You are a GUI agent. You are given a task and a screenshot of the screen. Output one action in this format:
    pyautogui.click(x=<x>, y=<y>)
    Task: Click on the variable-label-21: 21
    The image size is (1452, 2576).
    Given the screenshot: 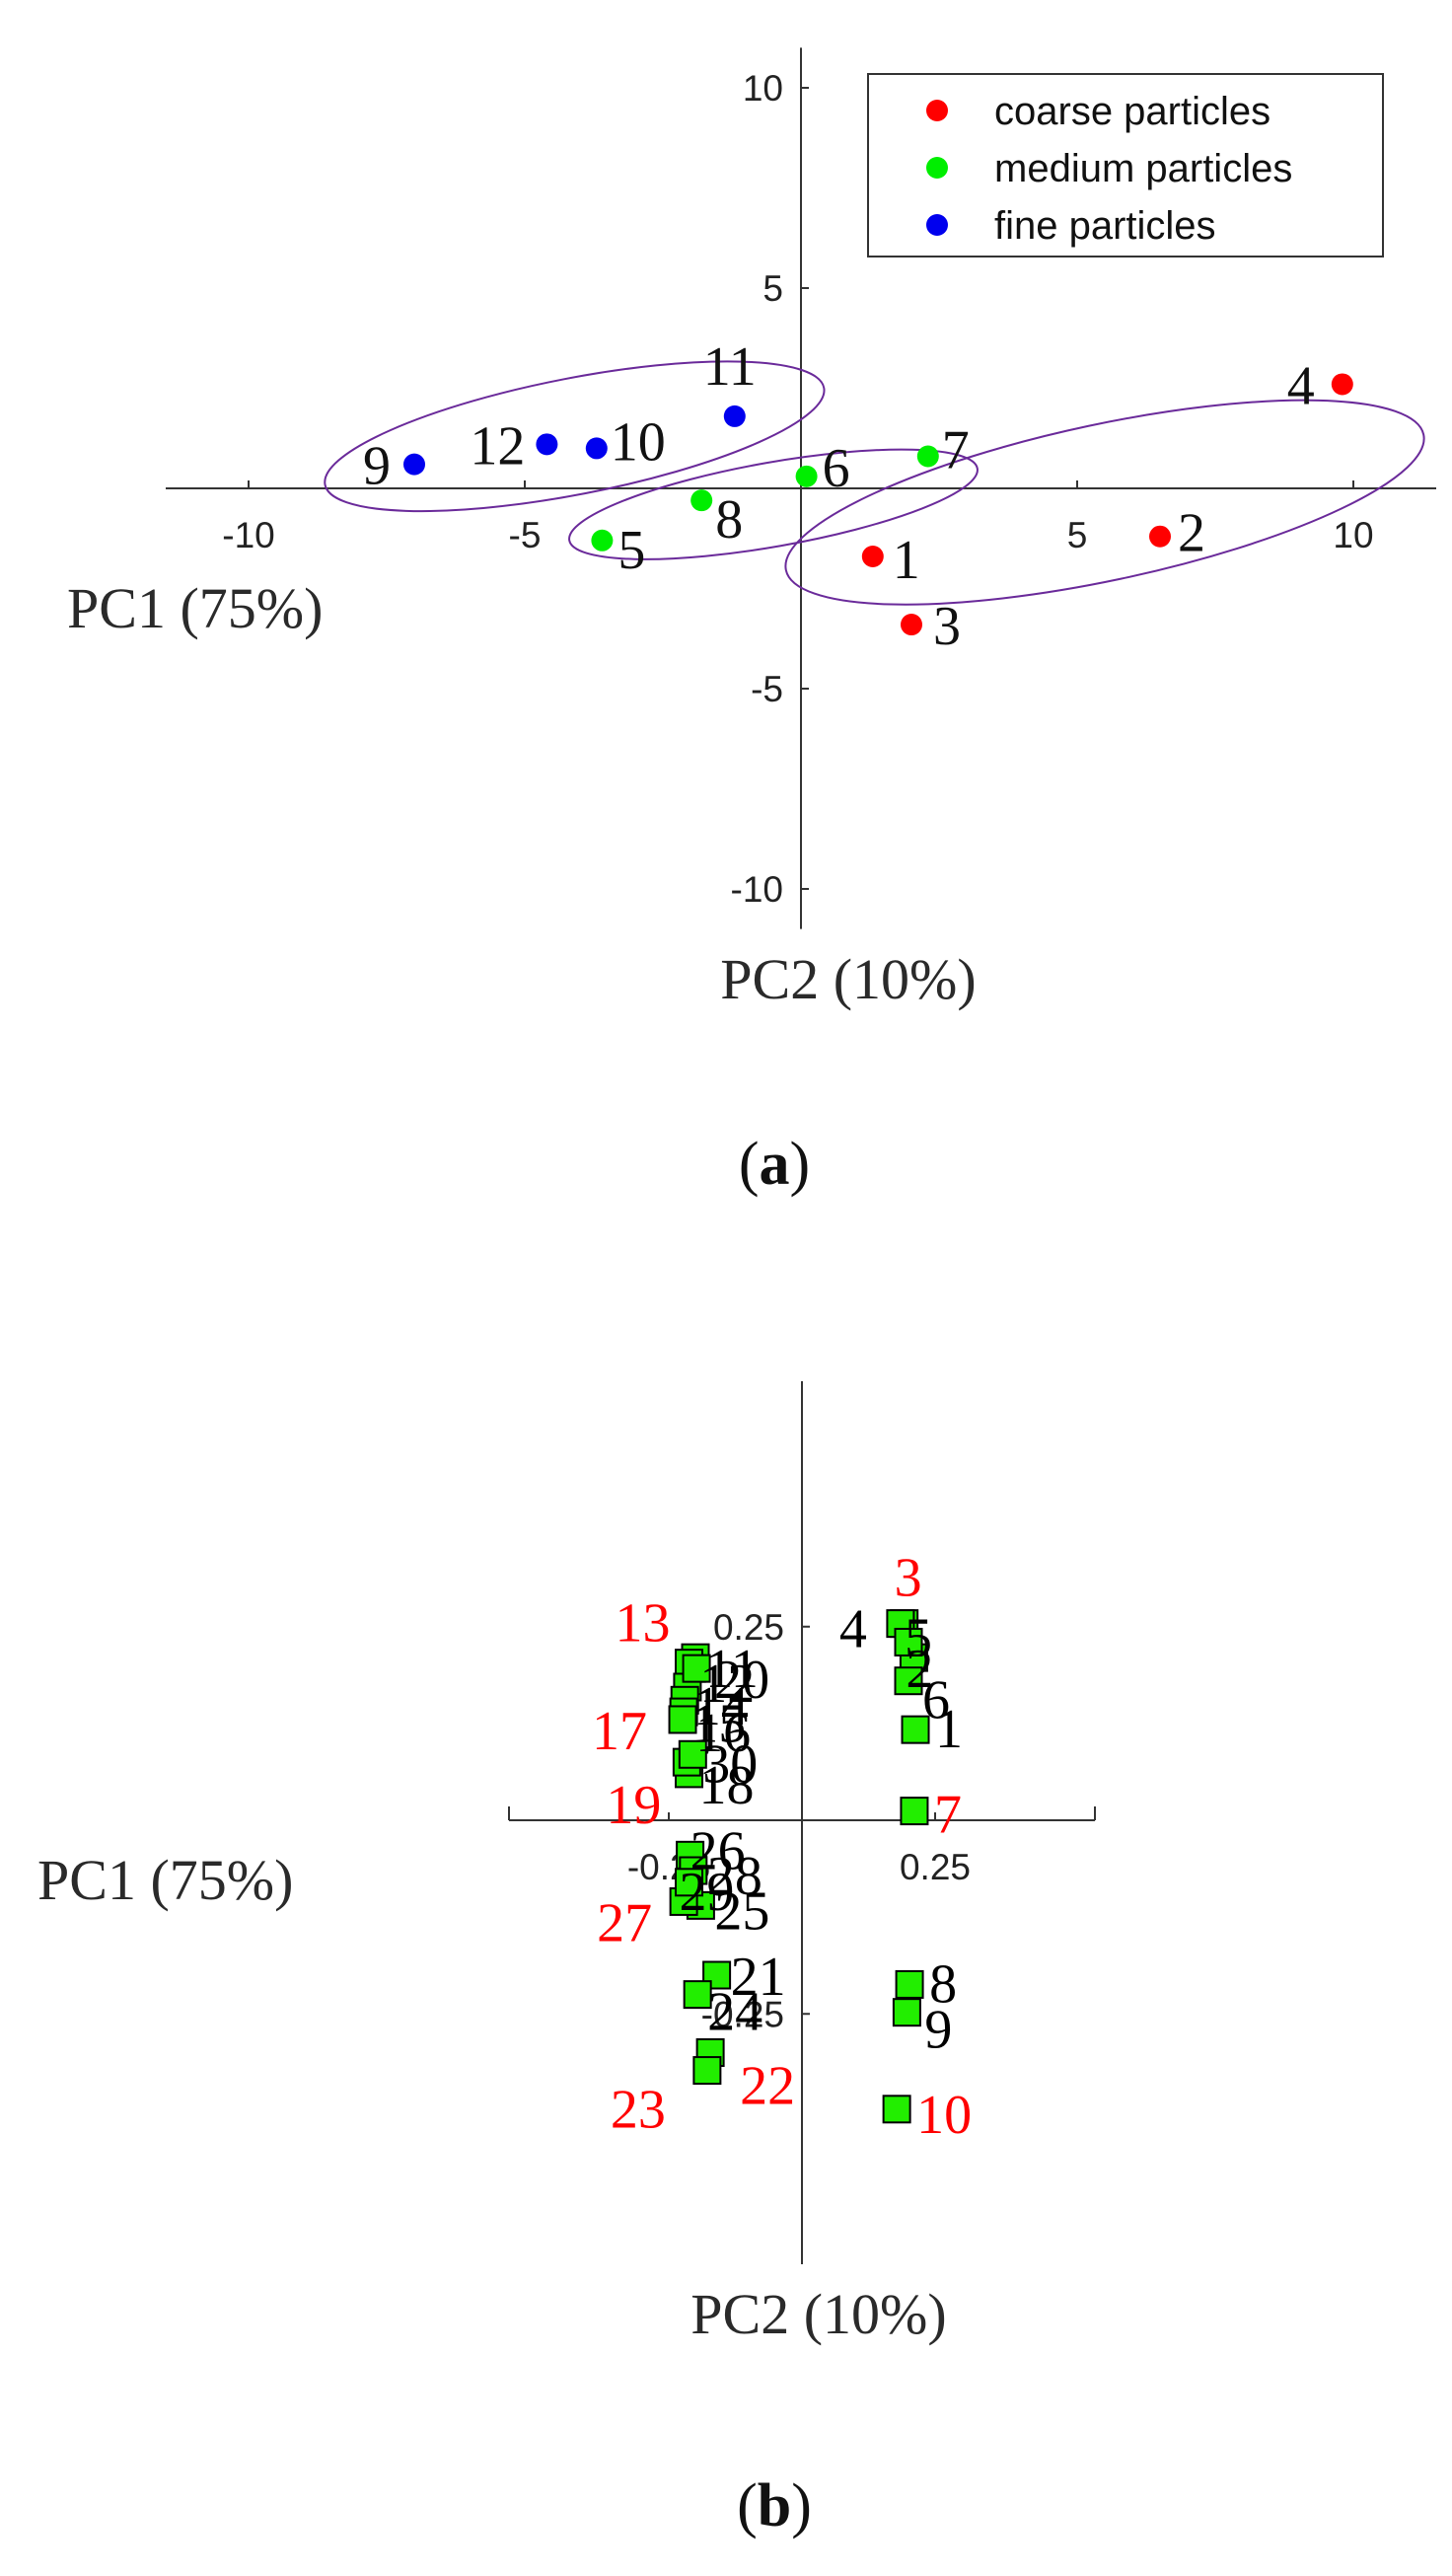 What is the action you would take?
    pyautogui.click(x=758, y=1977)
    